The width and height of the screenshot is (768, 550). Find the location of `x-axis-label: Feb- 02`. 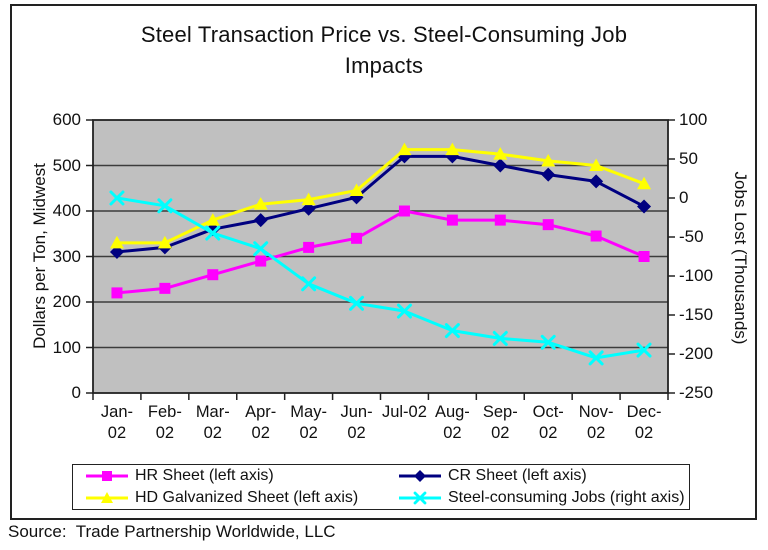

x-axis-label: Feb- 02 is located at coordinates (164, 422).